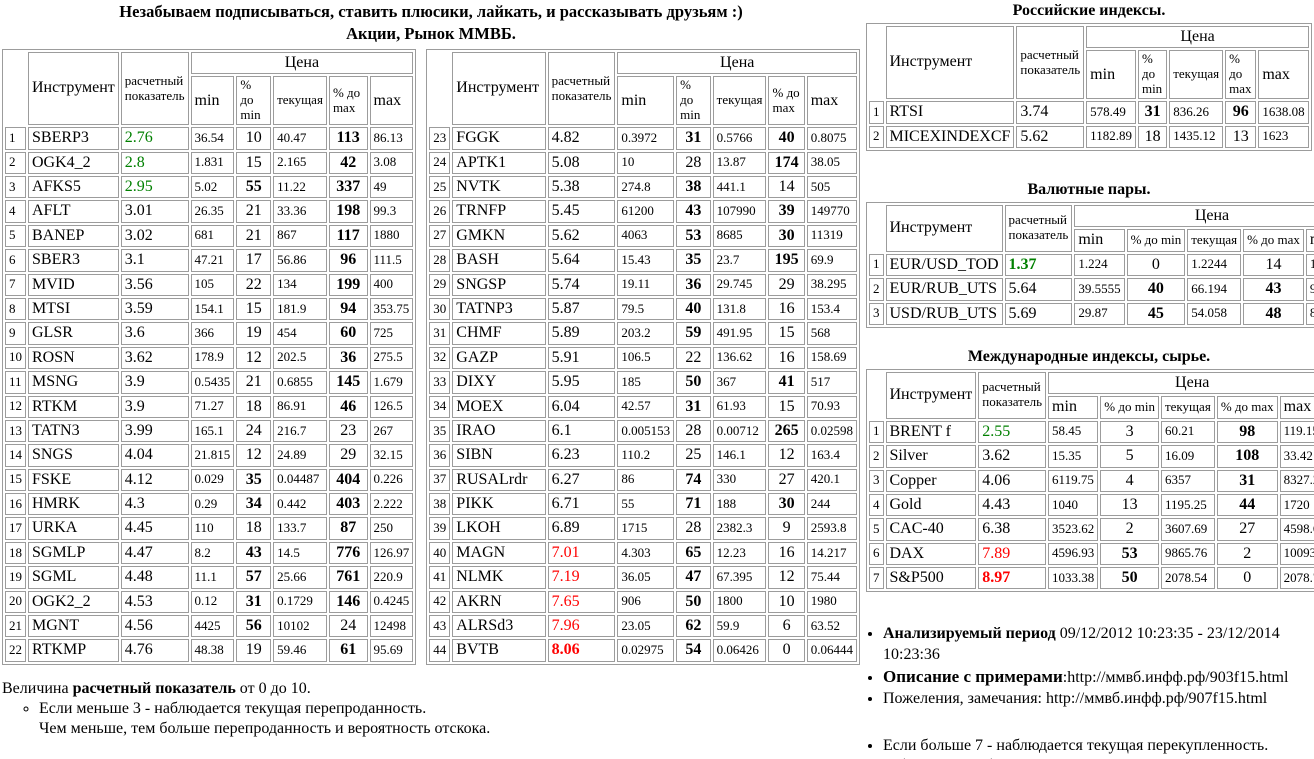 The height and width of the screenshot is (759, 1314). What do you see at coordinates (1099, 289) in the screenshot?
I see `min-cell: 39.5555` at bounding box center [1099, 289].